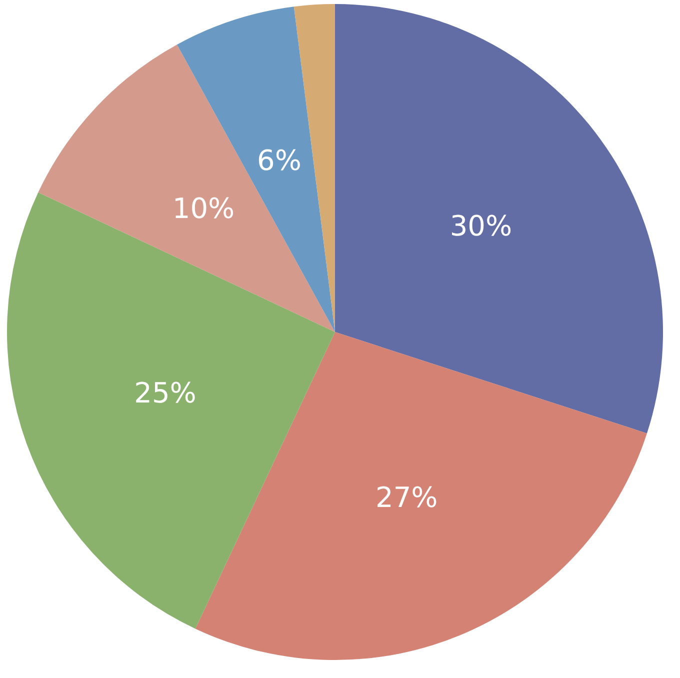 The height and width of the screenshot is (678, 680). I want to click on pie-slice, so click(255, 169).